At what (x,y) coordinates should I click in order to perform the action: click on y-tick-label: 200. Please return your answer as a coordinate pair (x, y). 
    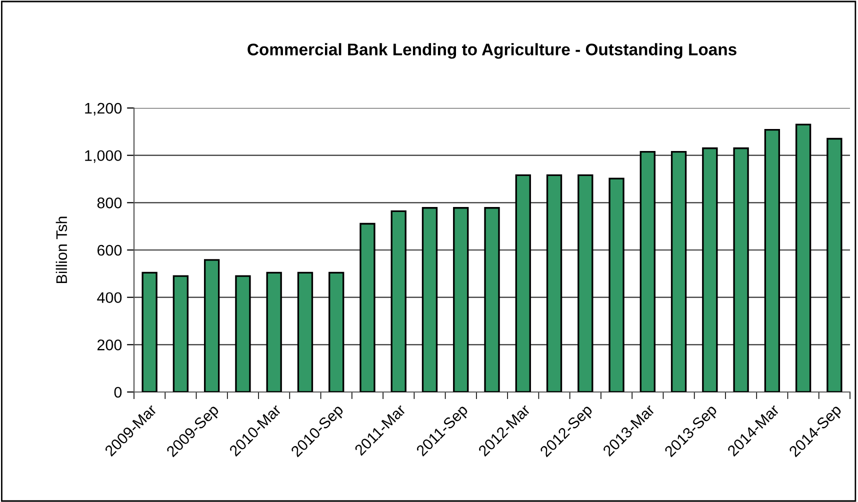
    Looking at the image, I should click on (109, 345).